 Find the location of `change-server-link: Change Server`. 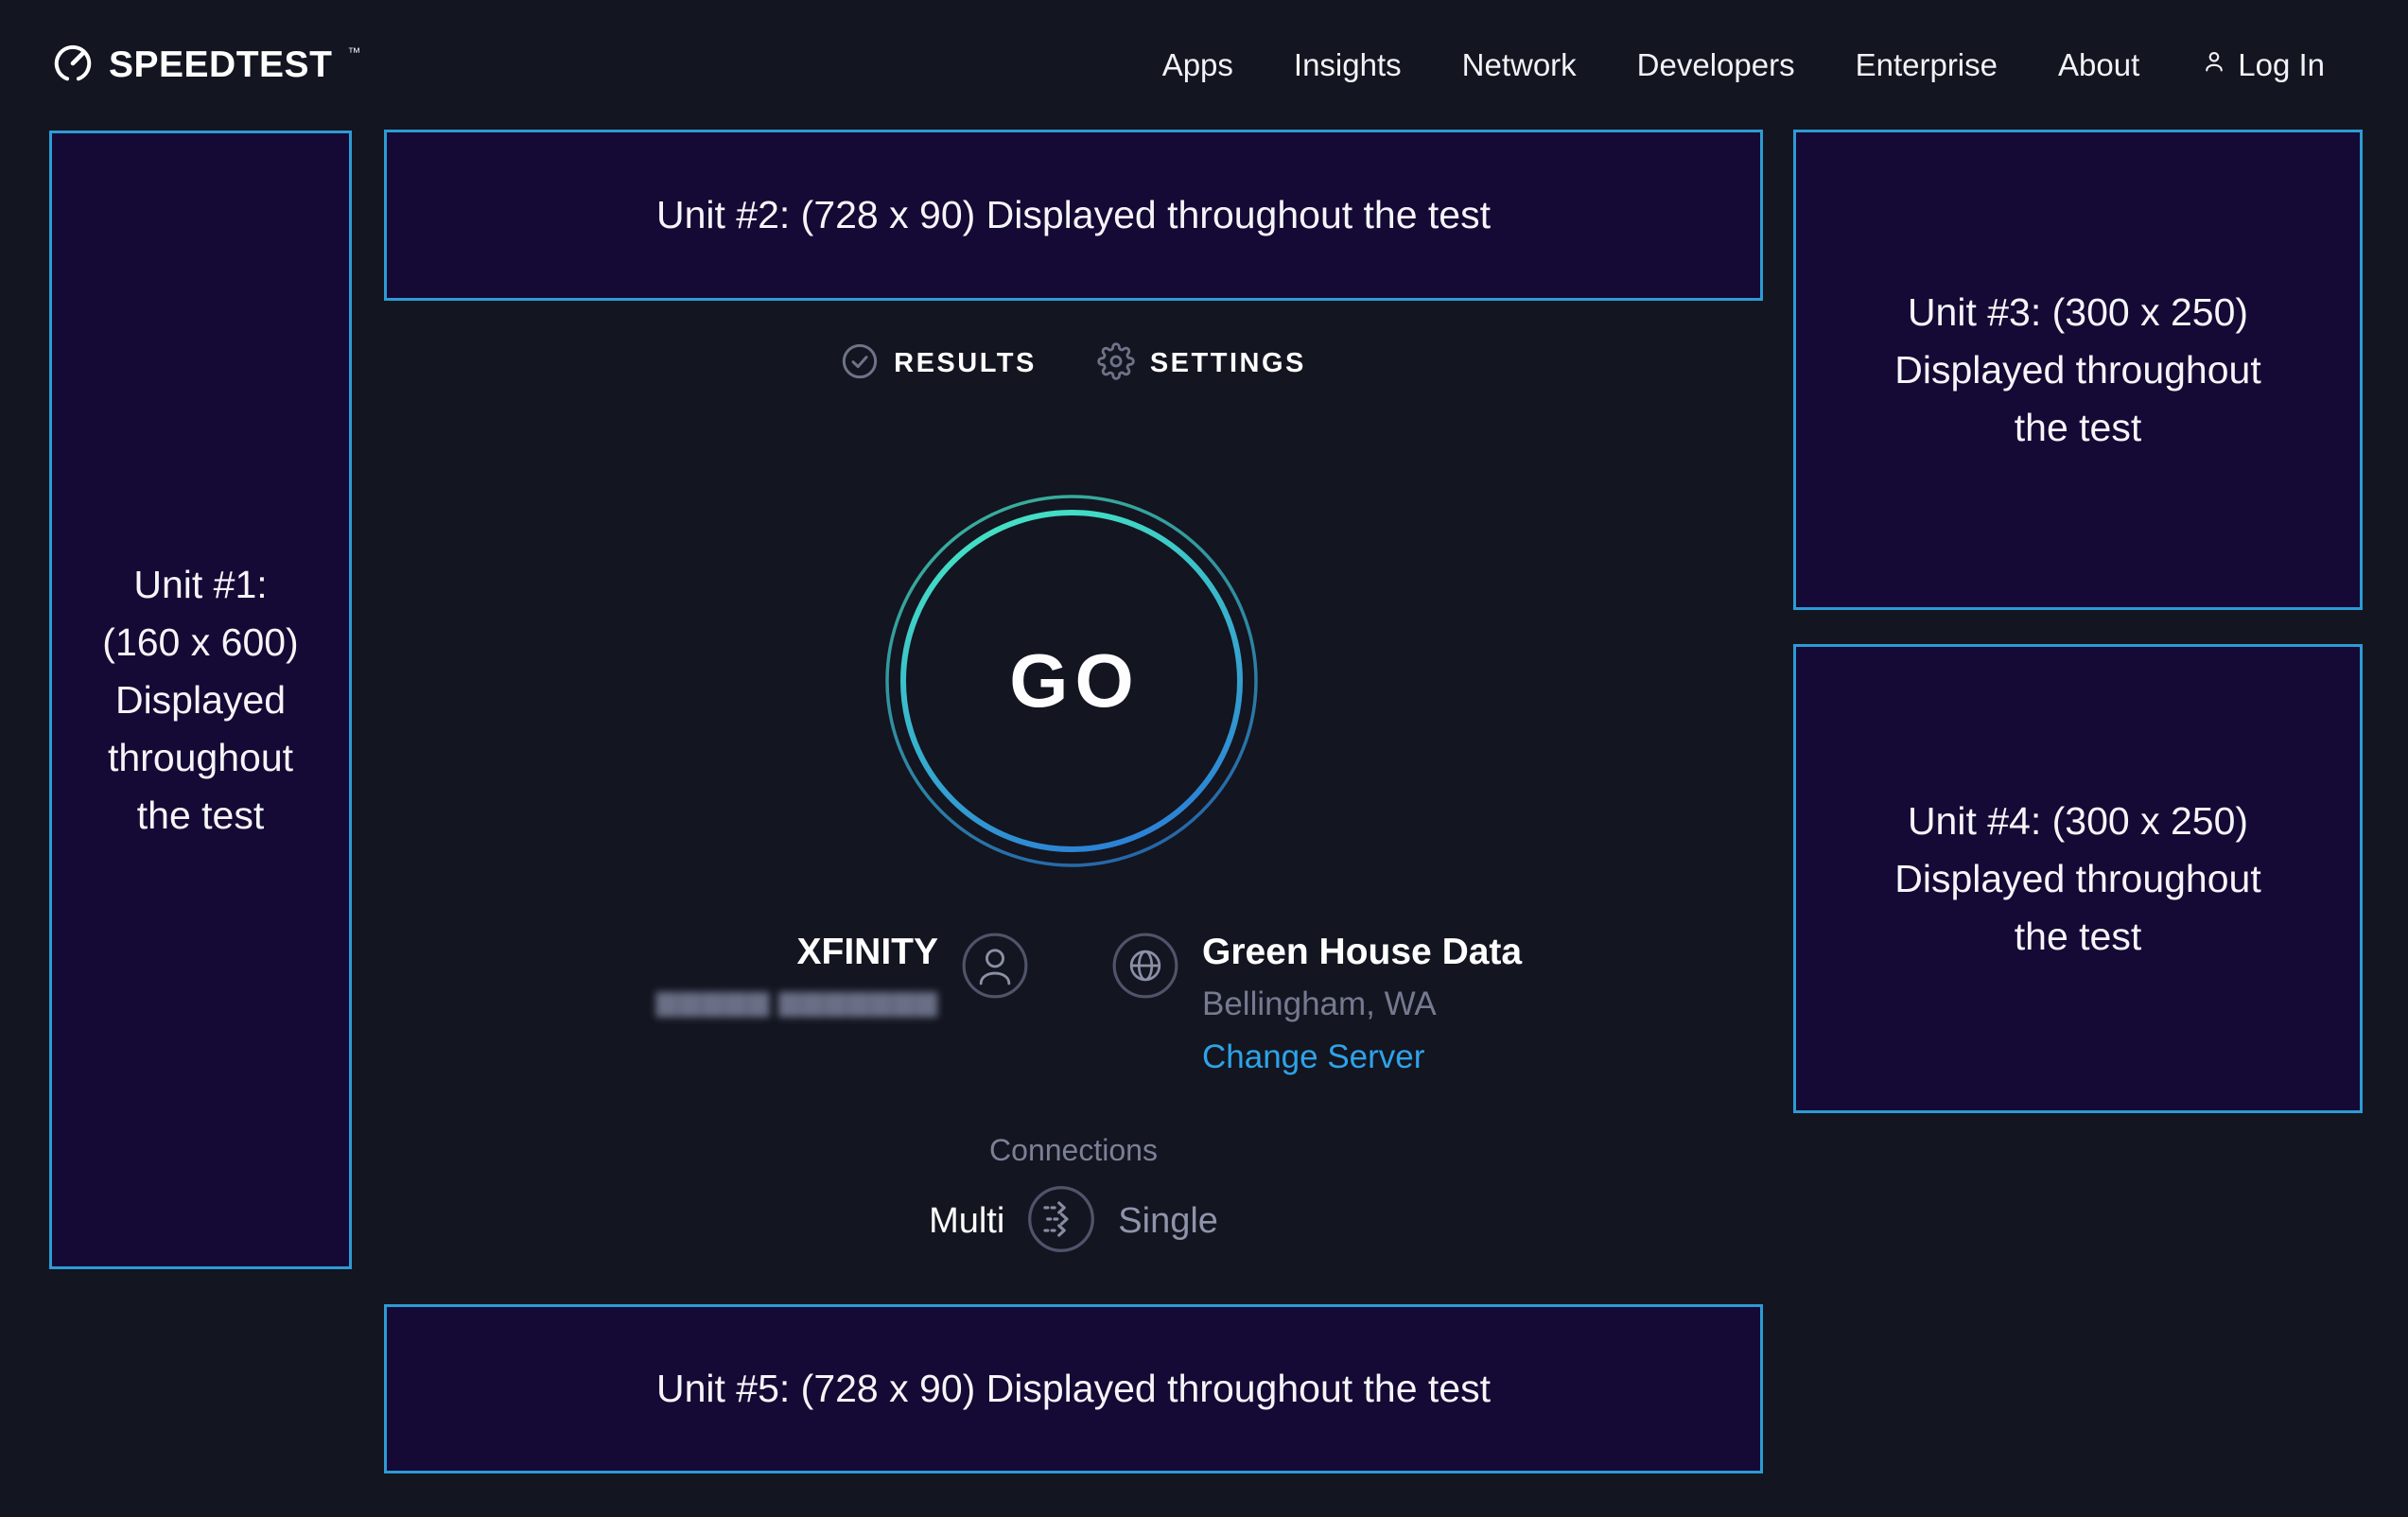

change-server-link: Change Server is located at coordinates (1313, 1056).